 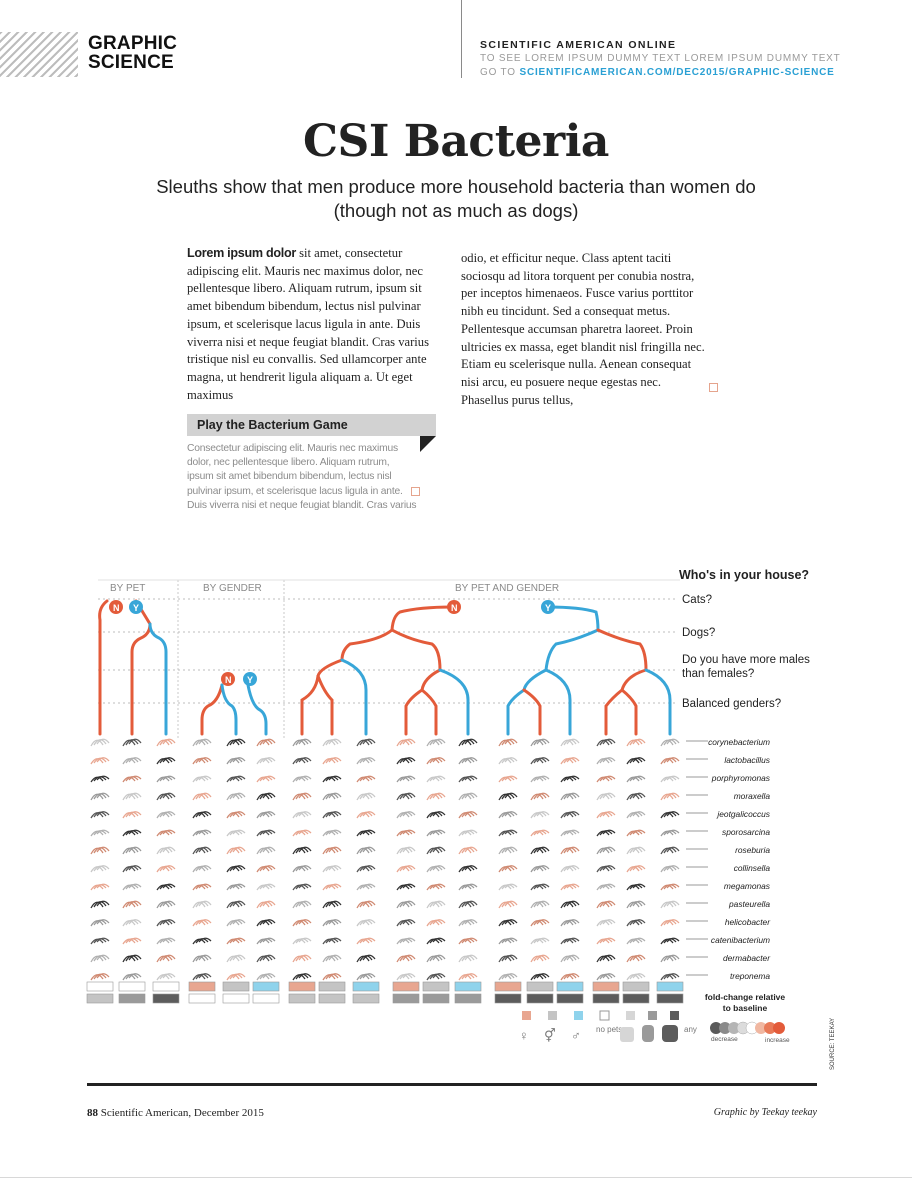 I want to click on question-males: Do you have more males than females?, so click(x=746, y=667).